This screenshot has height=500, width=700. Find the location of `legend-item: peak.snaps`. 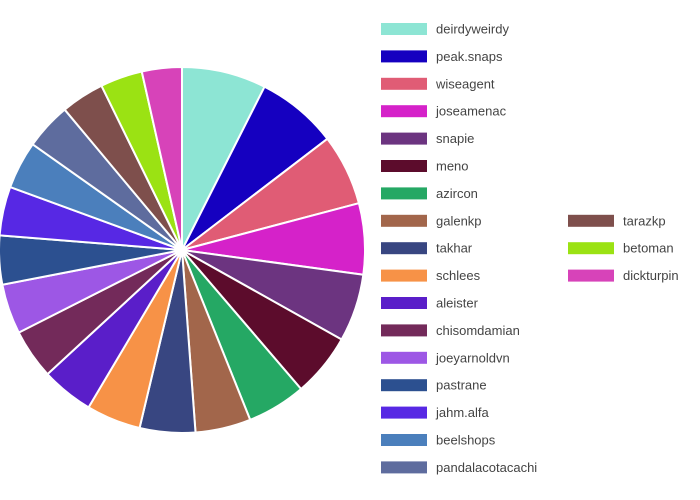

legend-item: peak.snaps is located at coordinates (442, 56).